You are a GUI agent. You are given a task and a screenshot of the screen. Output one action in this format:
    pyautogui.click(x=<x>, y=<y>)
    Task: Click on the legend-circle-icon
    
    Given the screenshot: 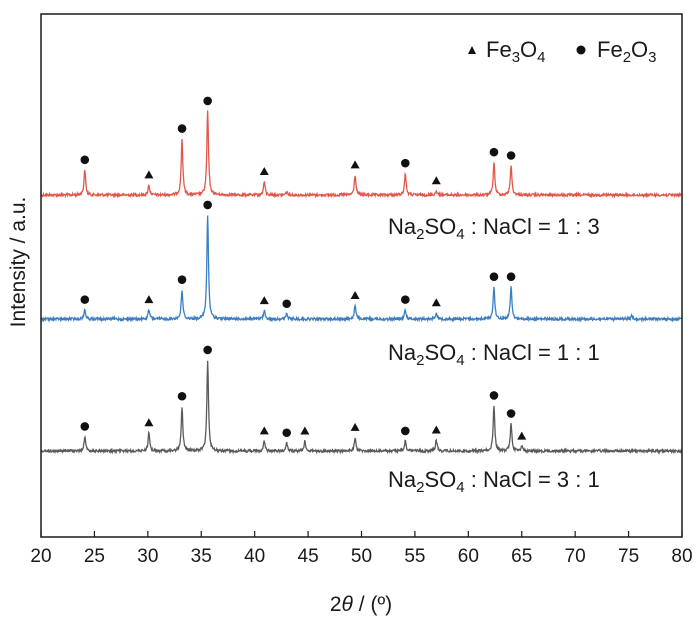 What is the action you would take?
    pyautogui.click(x=581, y=50)
    